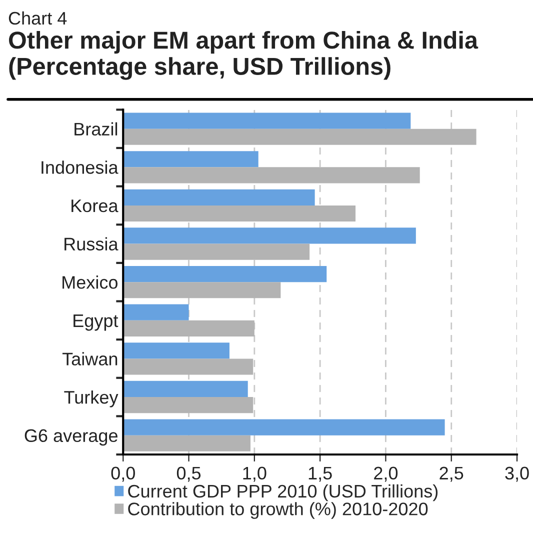 This screenshot has height=543, width=533. Describe the element at coordinates (278, 510) in the screenshot. I see `legend-label: Contribution to growth (%) 2010-2020` at that location.